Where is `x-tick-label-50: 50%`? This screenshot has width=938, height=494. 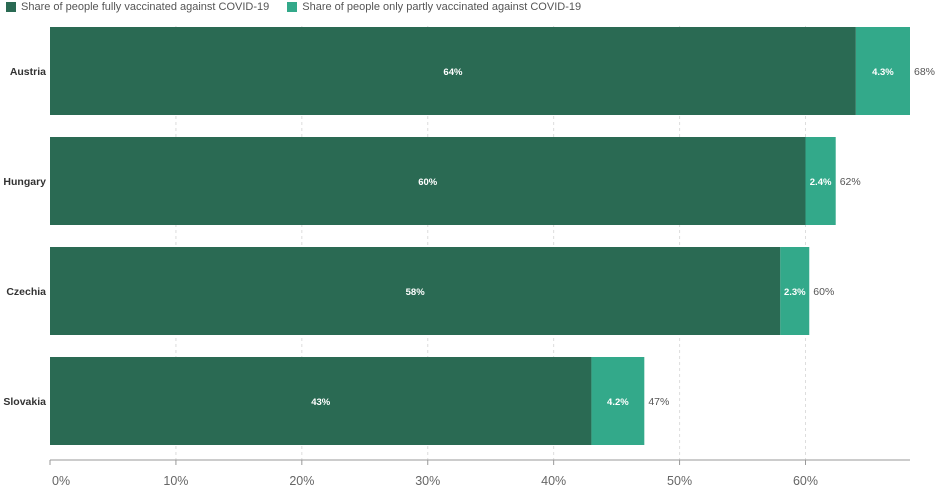
x-tick-label-50: 50% is located at coordinates (679, 481).